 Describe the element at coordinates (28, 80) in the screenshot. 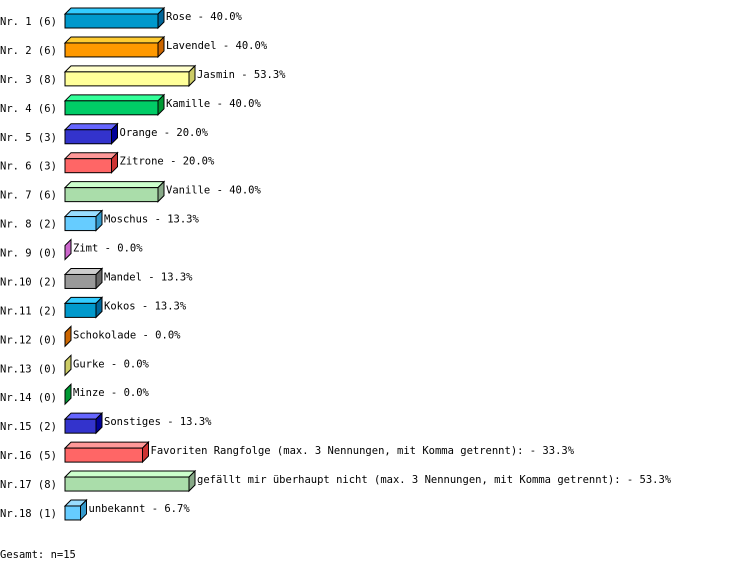

I see `category-label: Nr. 3 (8)` at that location.